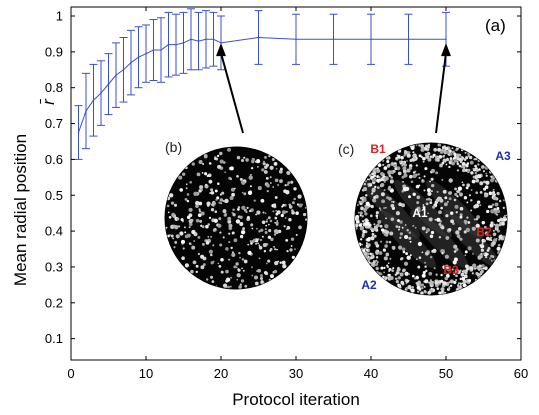 The width and height of the screenshot is (539, 415). Describe the element at coordinates (495, 25) in the screenshot. I see `panel-label-a: (a)` at that location.